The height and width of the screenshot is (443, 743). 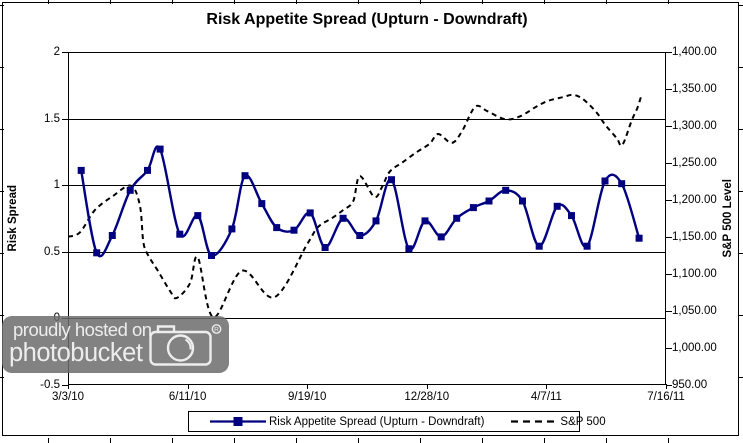 I want to click on registered-trademark-icon: R, so click(x=216, y=329).